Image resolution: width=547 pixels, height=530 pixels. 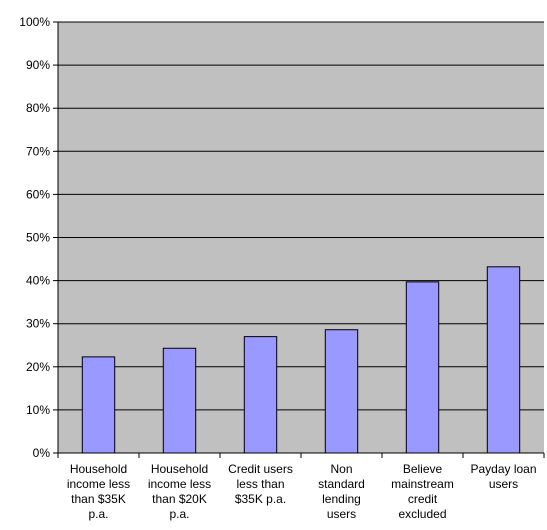 I want to click on x-category-label: Household income less than $20K p.a., so click(x=179, y=491).